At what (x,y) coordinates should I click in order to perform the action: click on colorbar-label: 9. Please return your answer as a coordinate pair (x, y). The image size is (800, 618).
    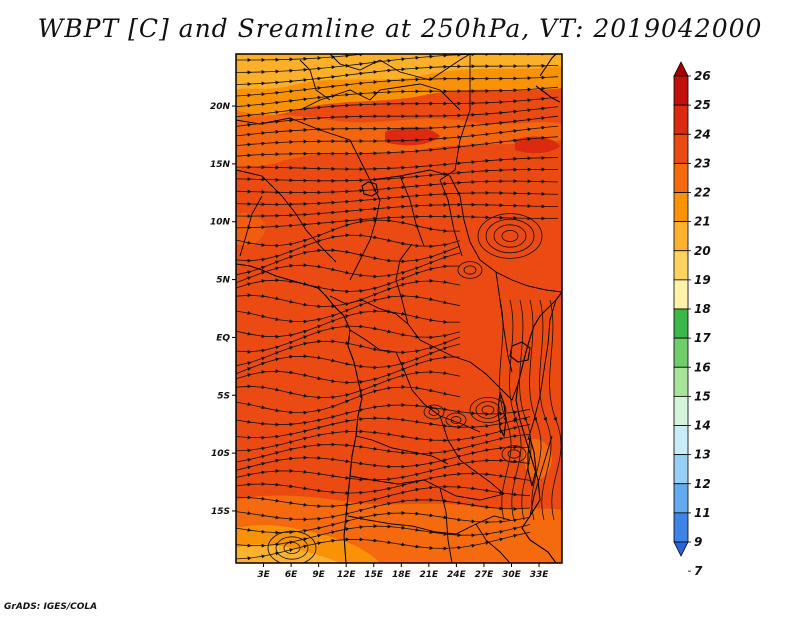
    Looking at the image, I should click on (698, 542).